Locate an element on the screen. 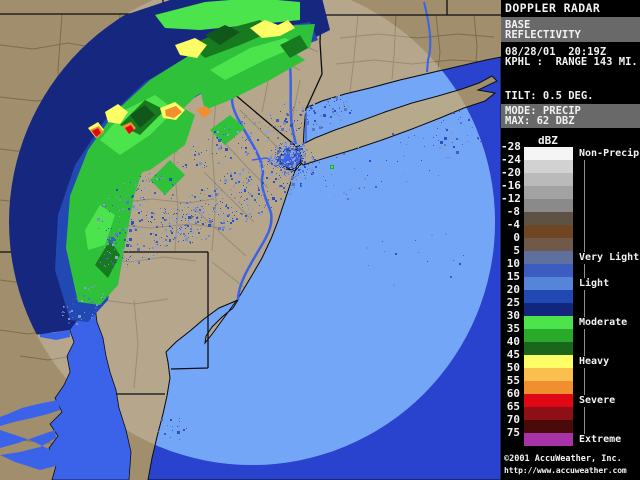  legend-tick-label: 55 is located at coordinates (513, 380).